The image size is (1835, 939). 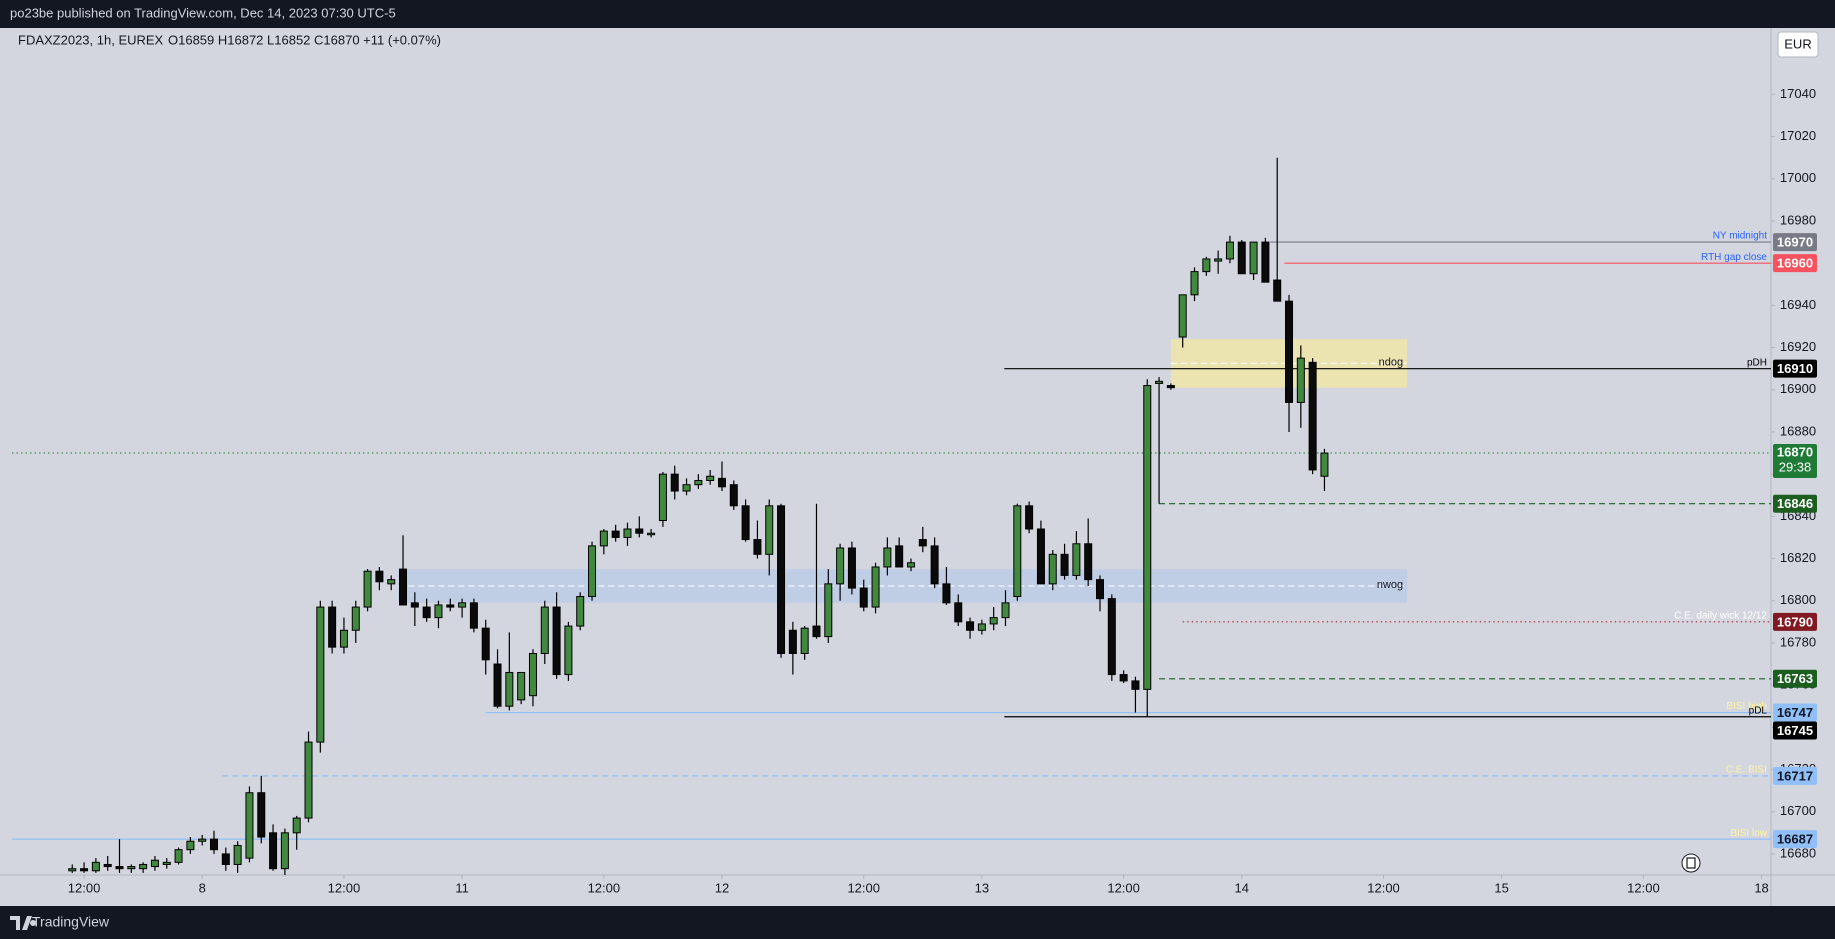 What do you see at coordinates (1746, 706) in the screenshot?
I see `level-label: BISI high` at bounding box center [1746, 706].